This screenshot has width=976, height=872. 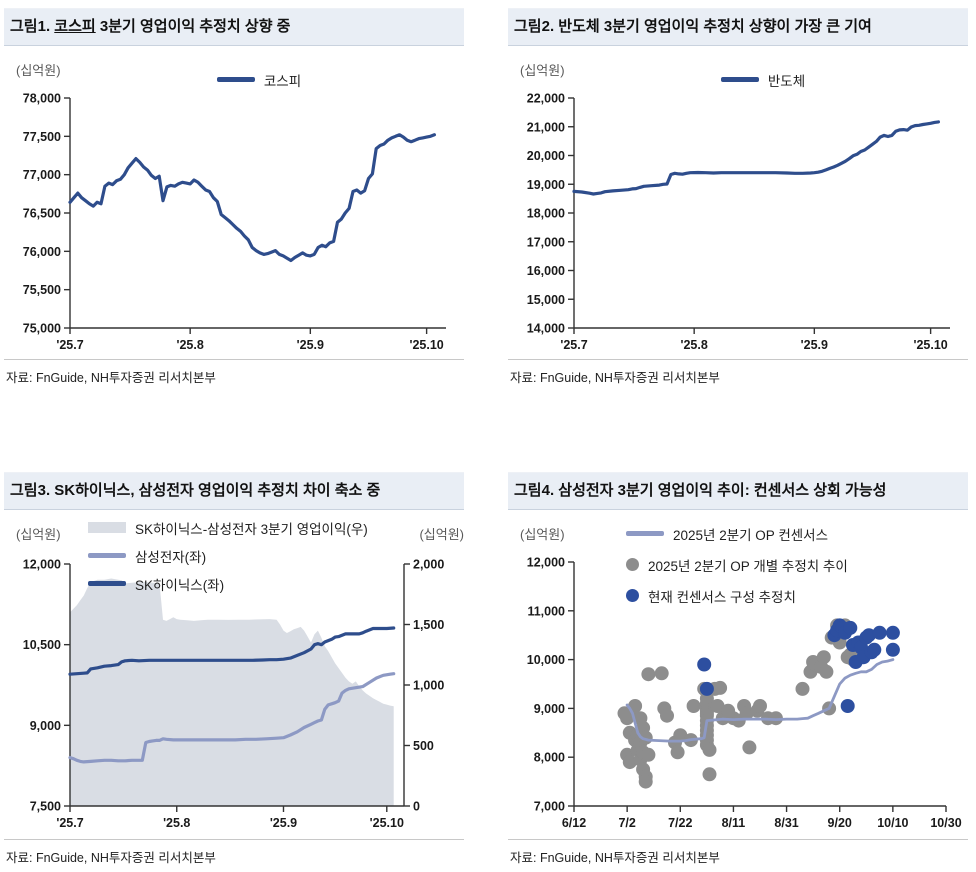 I want to click on x-tick-label: 9/20, so click(x=840, y=823).